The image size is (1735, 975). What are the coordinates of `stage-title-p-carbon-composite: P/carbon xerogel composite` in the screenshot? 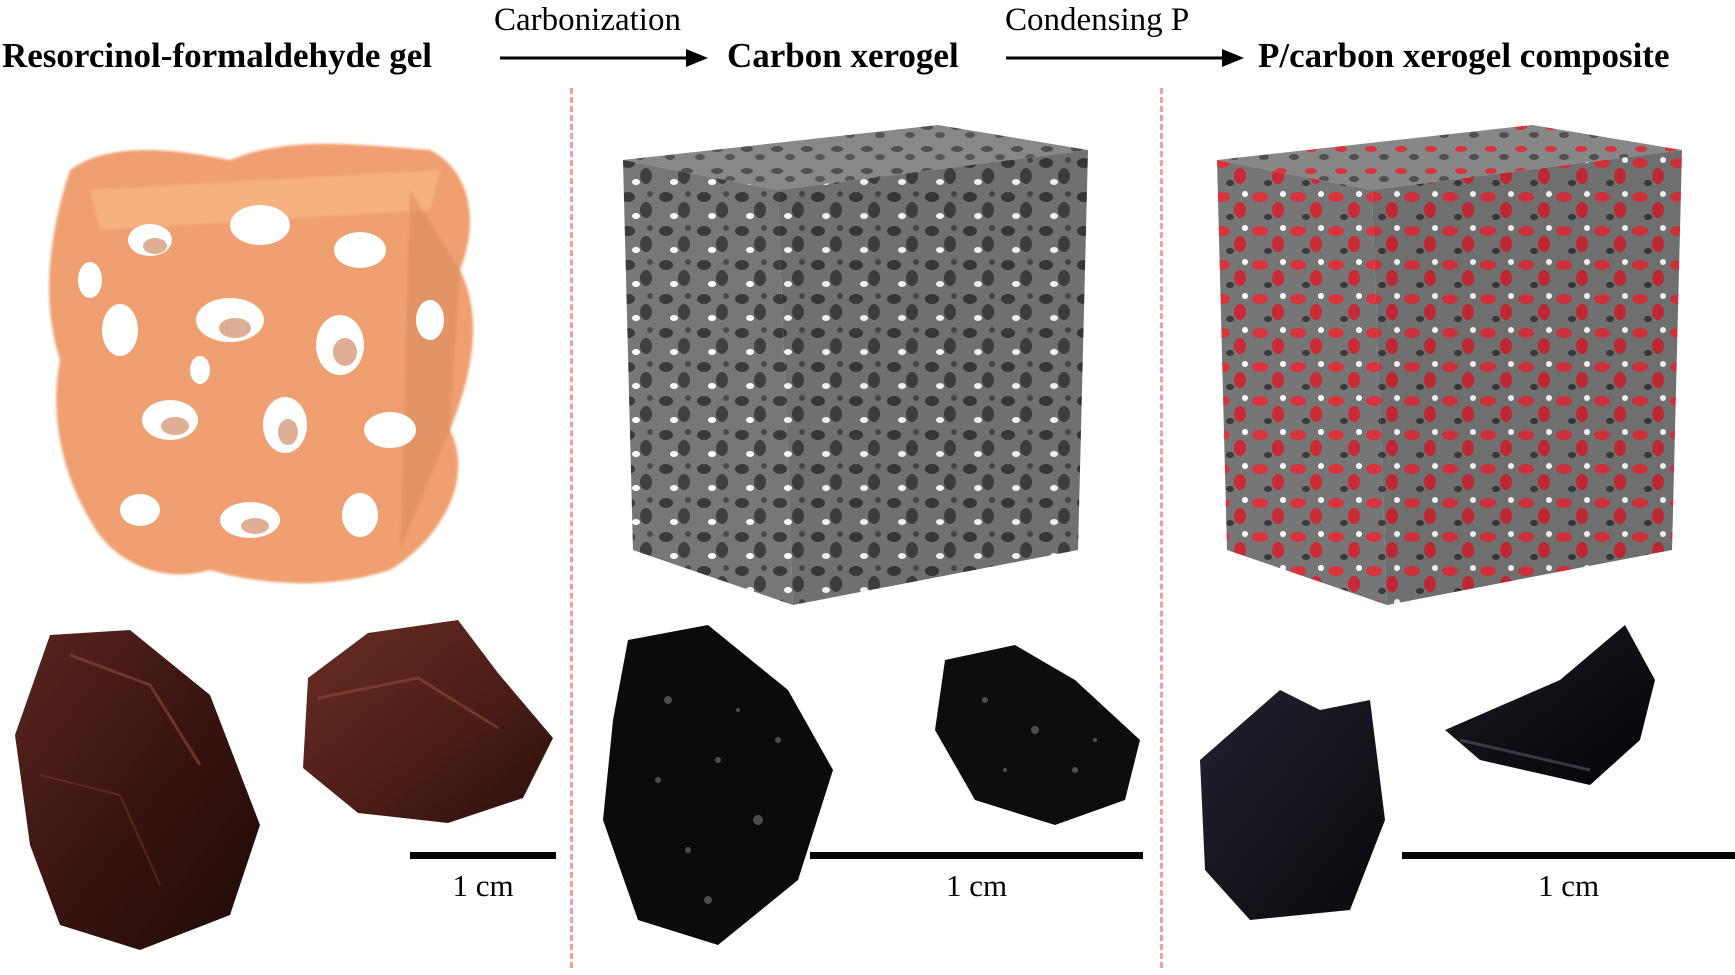 It's located at (1464, 55).